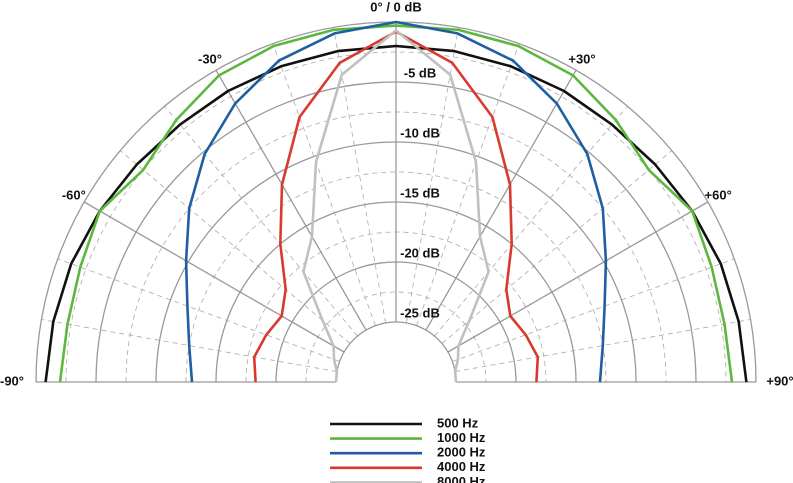 The height and width of the screenshot is (483, 793). Describe the element at coordinates (458, 422) in the screenshot. I see `legend-label: 500 Hz` at that location.